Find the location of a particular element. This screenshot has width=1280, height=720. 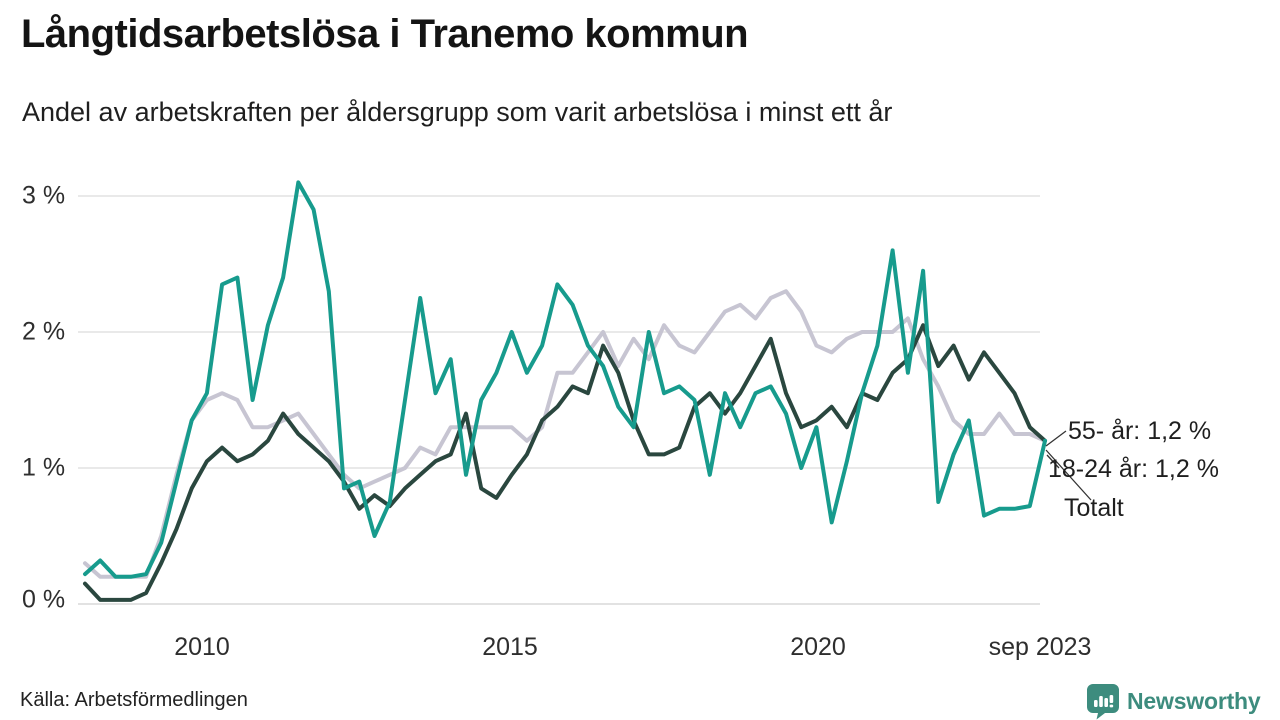

y-tick-0: 0 % is located at coordinates (44, 599).